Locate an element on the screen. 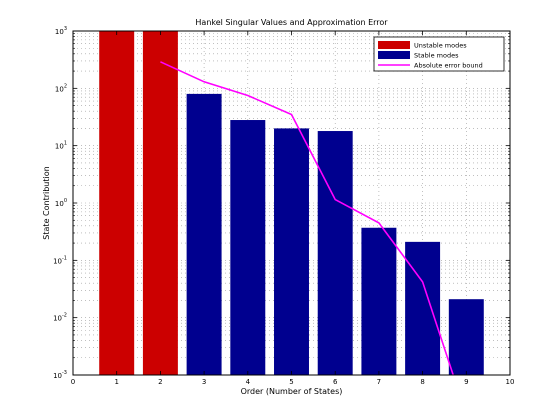  x-tick-label: 4 is located at coordinates (248, 382).